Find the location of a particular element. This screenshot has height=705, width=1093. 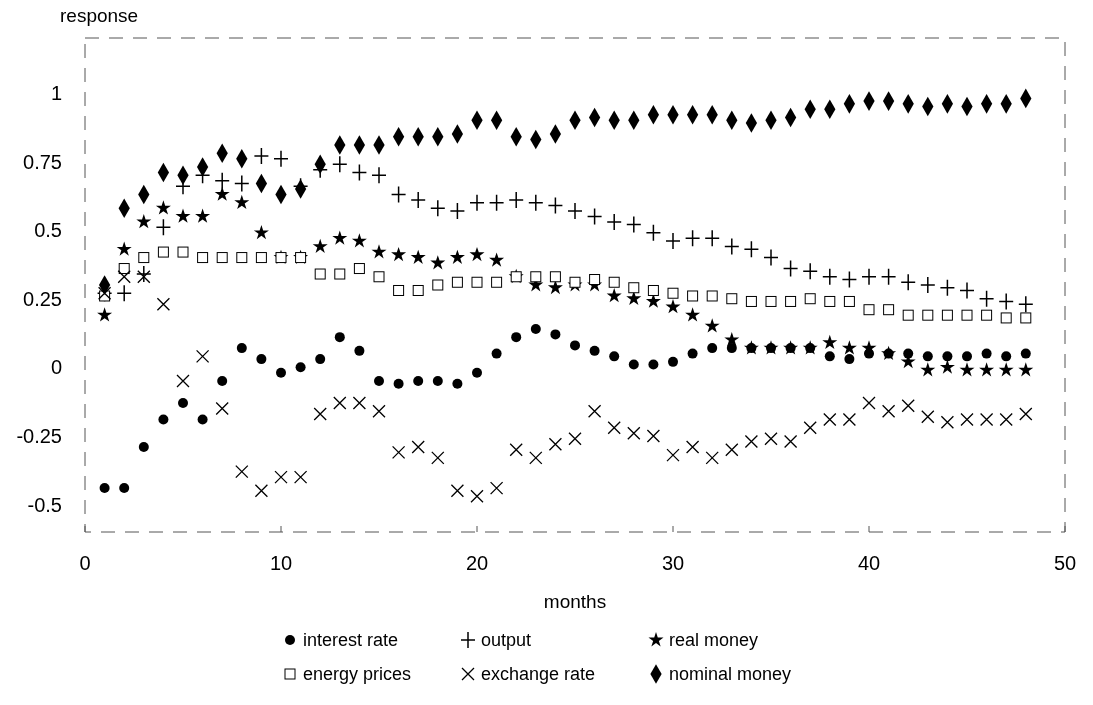

x-tick-label: 0 is located at coordinates (85, 563).